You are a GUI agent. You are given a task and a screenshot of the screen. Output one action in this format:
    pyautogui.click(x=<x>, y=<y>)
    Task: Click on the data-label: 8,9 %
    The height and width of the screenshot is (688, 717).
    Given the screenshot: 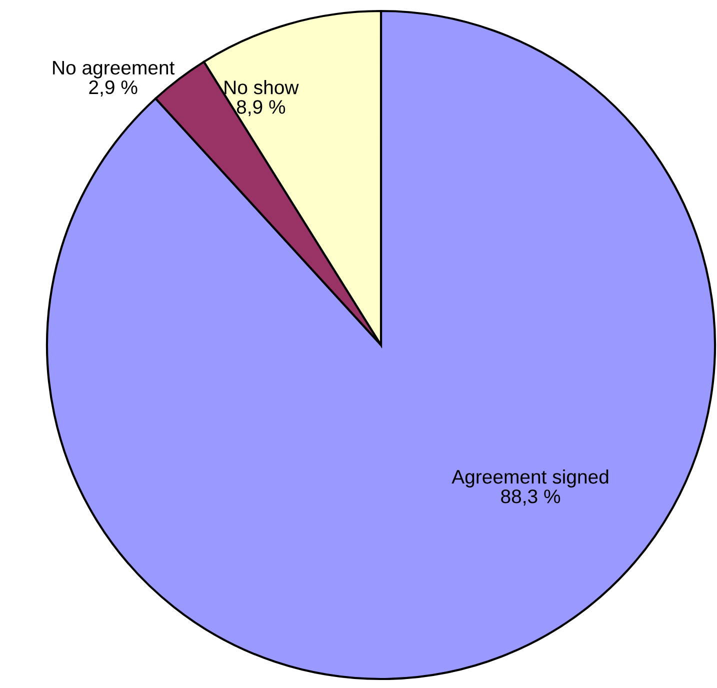 What is the action you would take?
    pyautogui.click(x=261, y=108)
    